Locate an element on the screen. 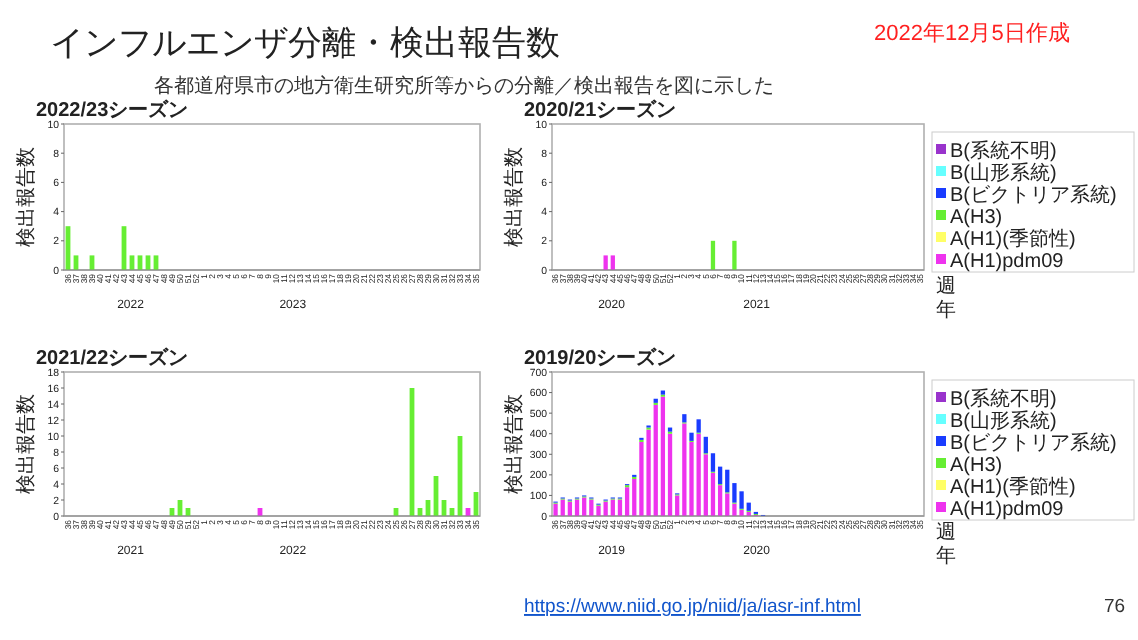  text: 76 is located at coordinates (1115, 607).